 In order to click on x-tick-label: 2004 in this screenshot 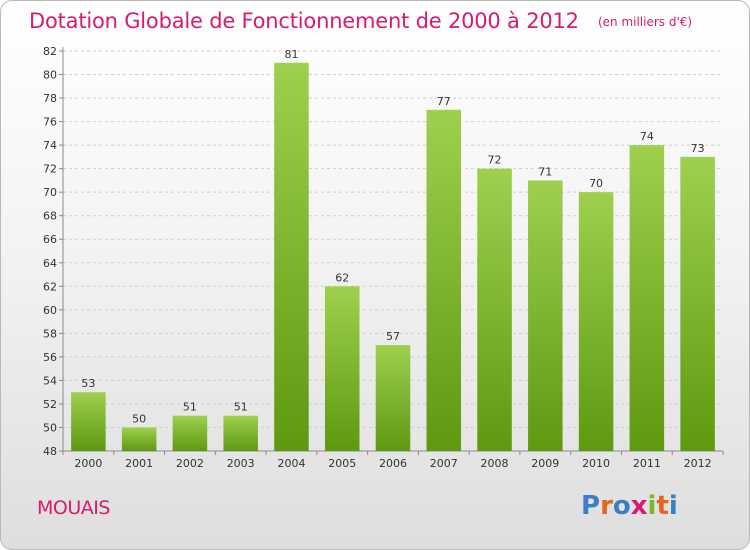, I will do `click(291, 463)`.